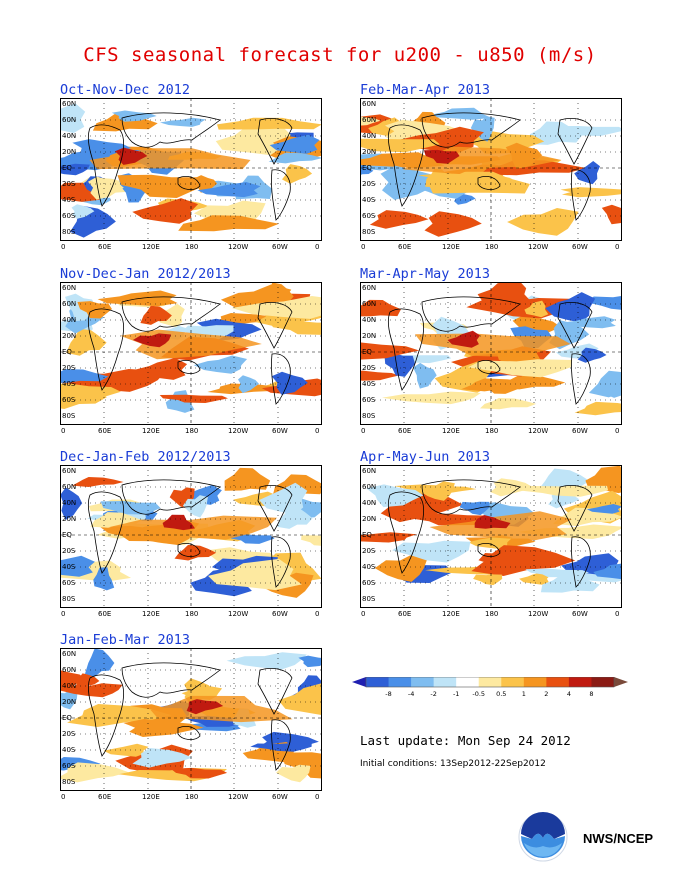  Describe the element at coordinates (453, 764) in the screenshot. I see `initial-conditions-text: Initial conditions: 13Sep2012-22Sep2012` at that location.